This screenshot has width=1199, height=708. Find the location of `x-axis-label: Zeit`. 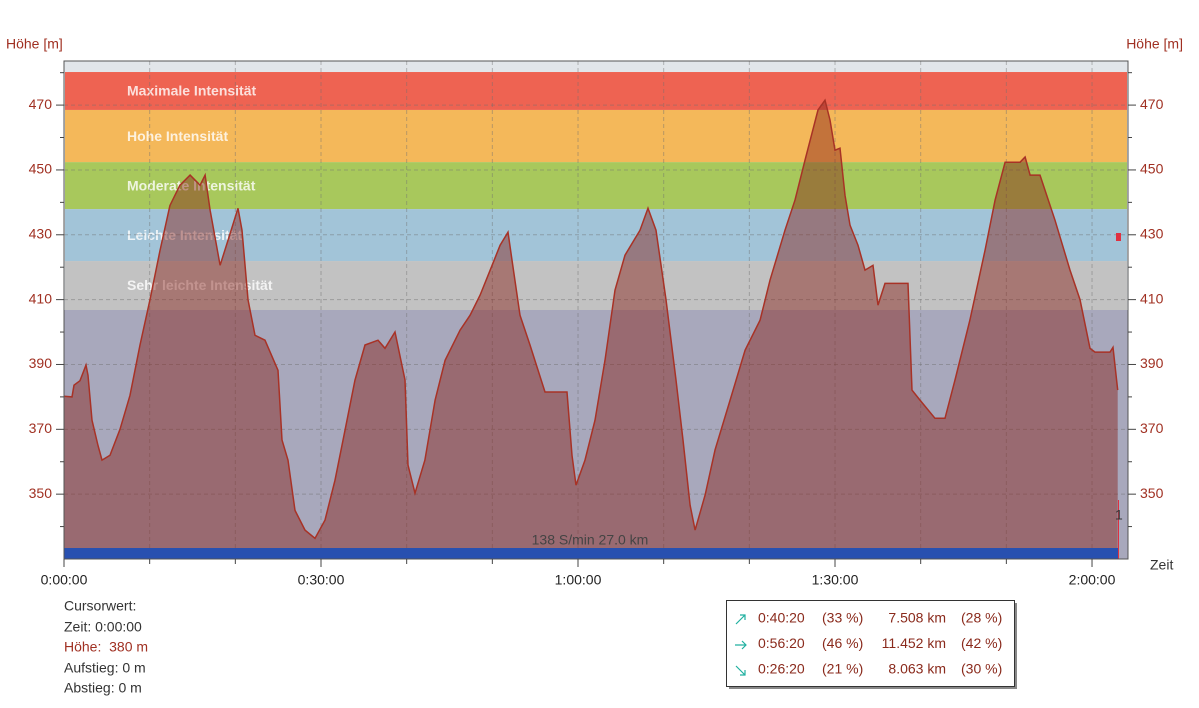

x-axis-label: Zeit is located at coordinates (1161, 565).